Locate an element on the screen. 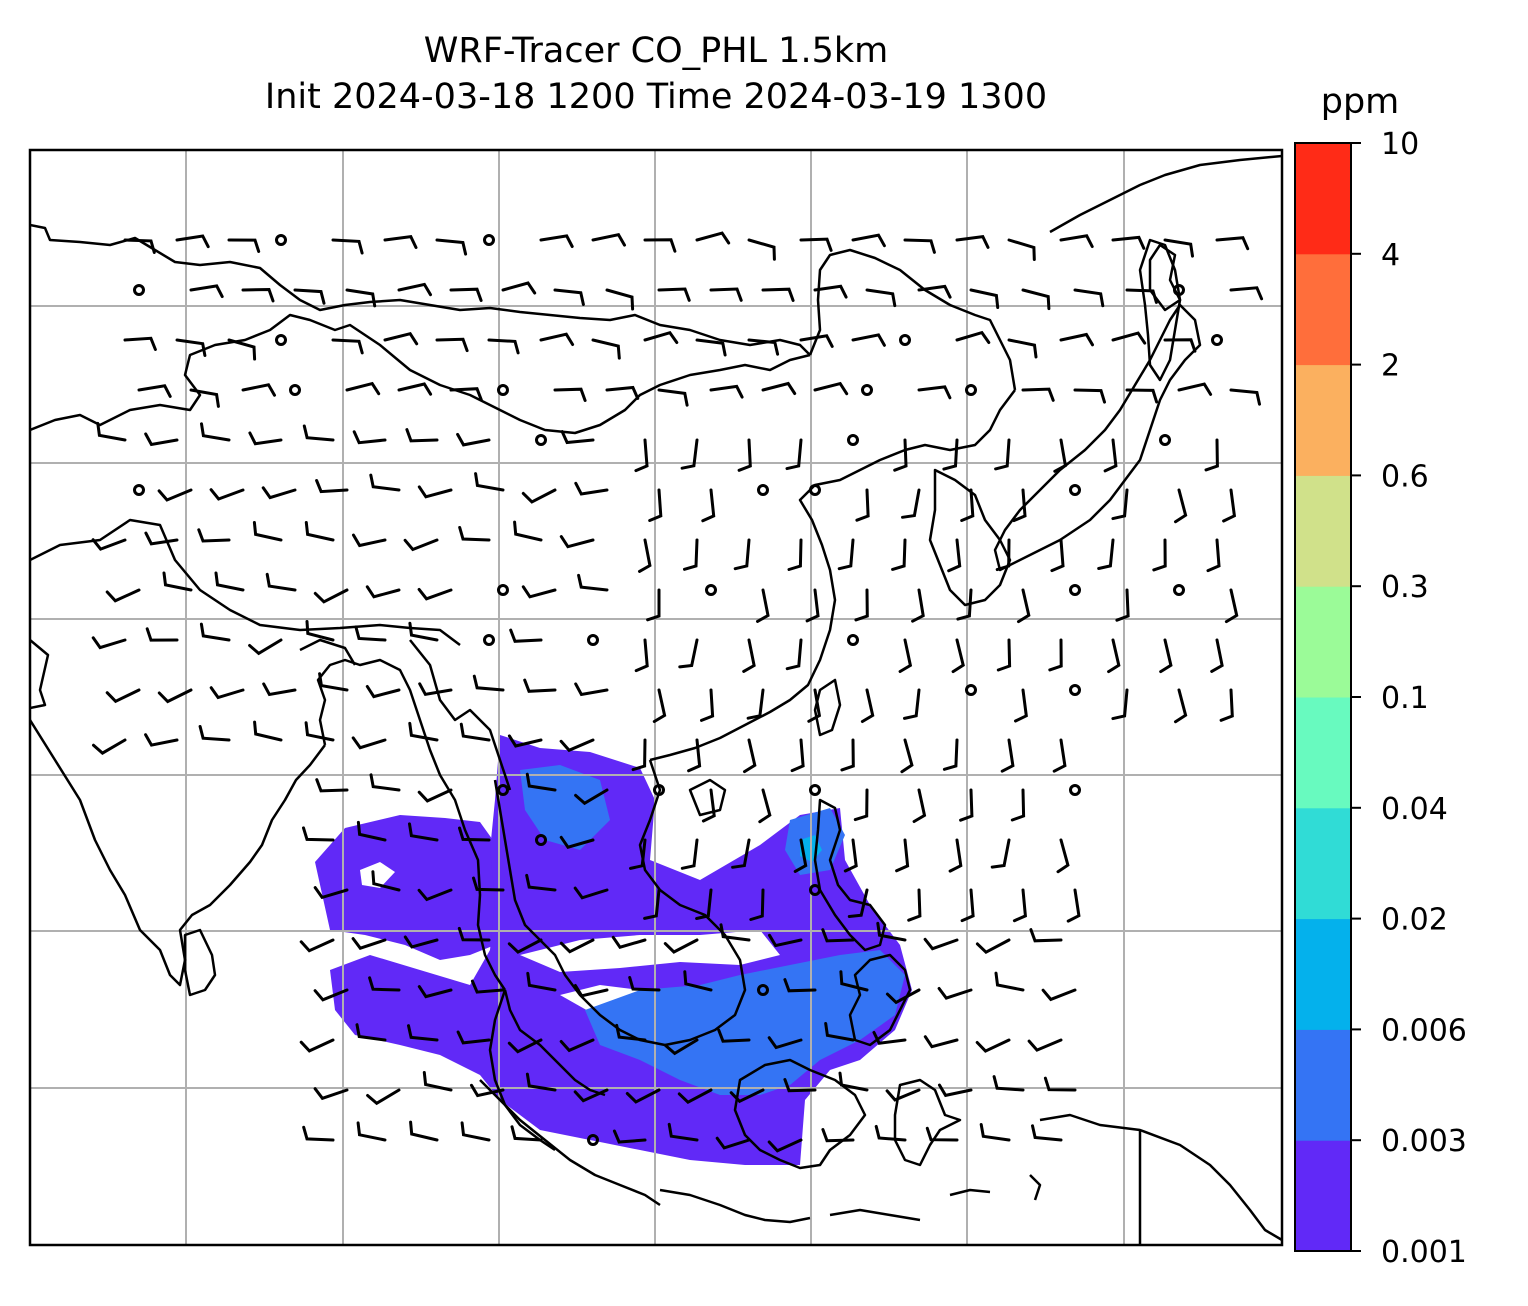 This screenshot has width=1528, height=1306. colorbar: 0.001 0.003 0.006 0.02 0.04 0.1 0.3 0.6 2 4 10 is located at coordinates (1381, 698).